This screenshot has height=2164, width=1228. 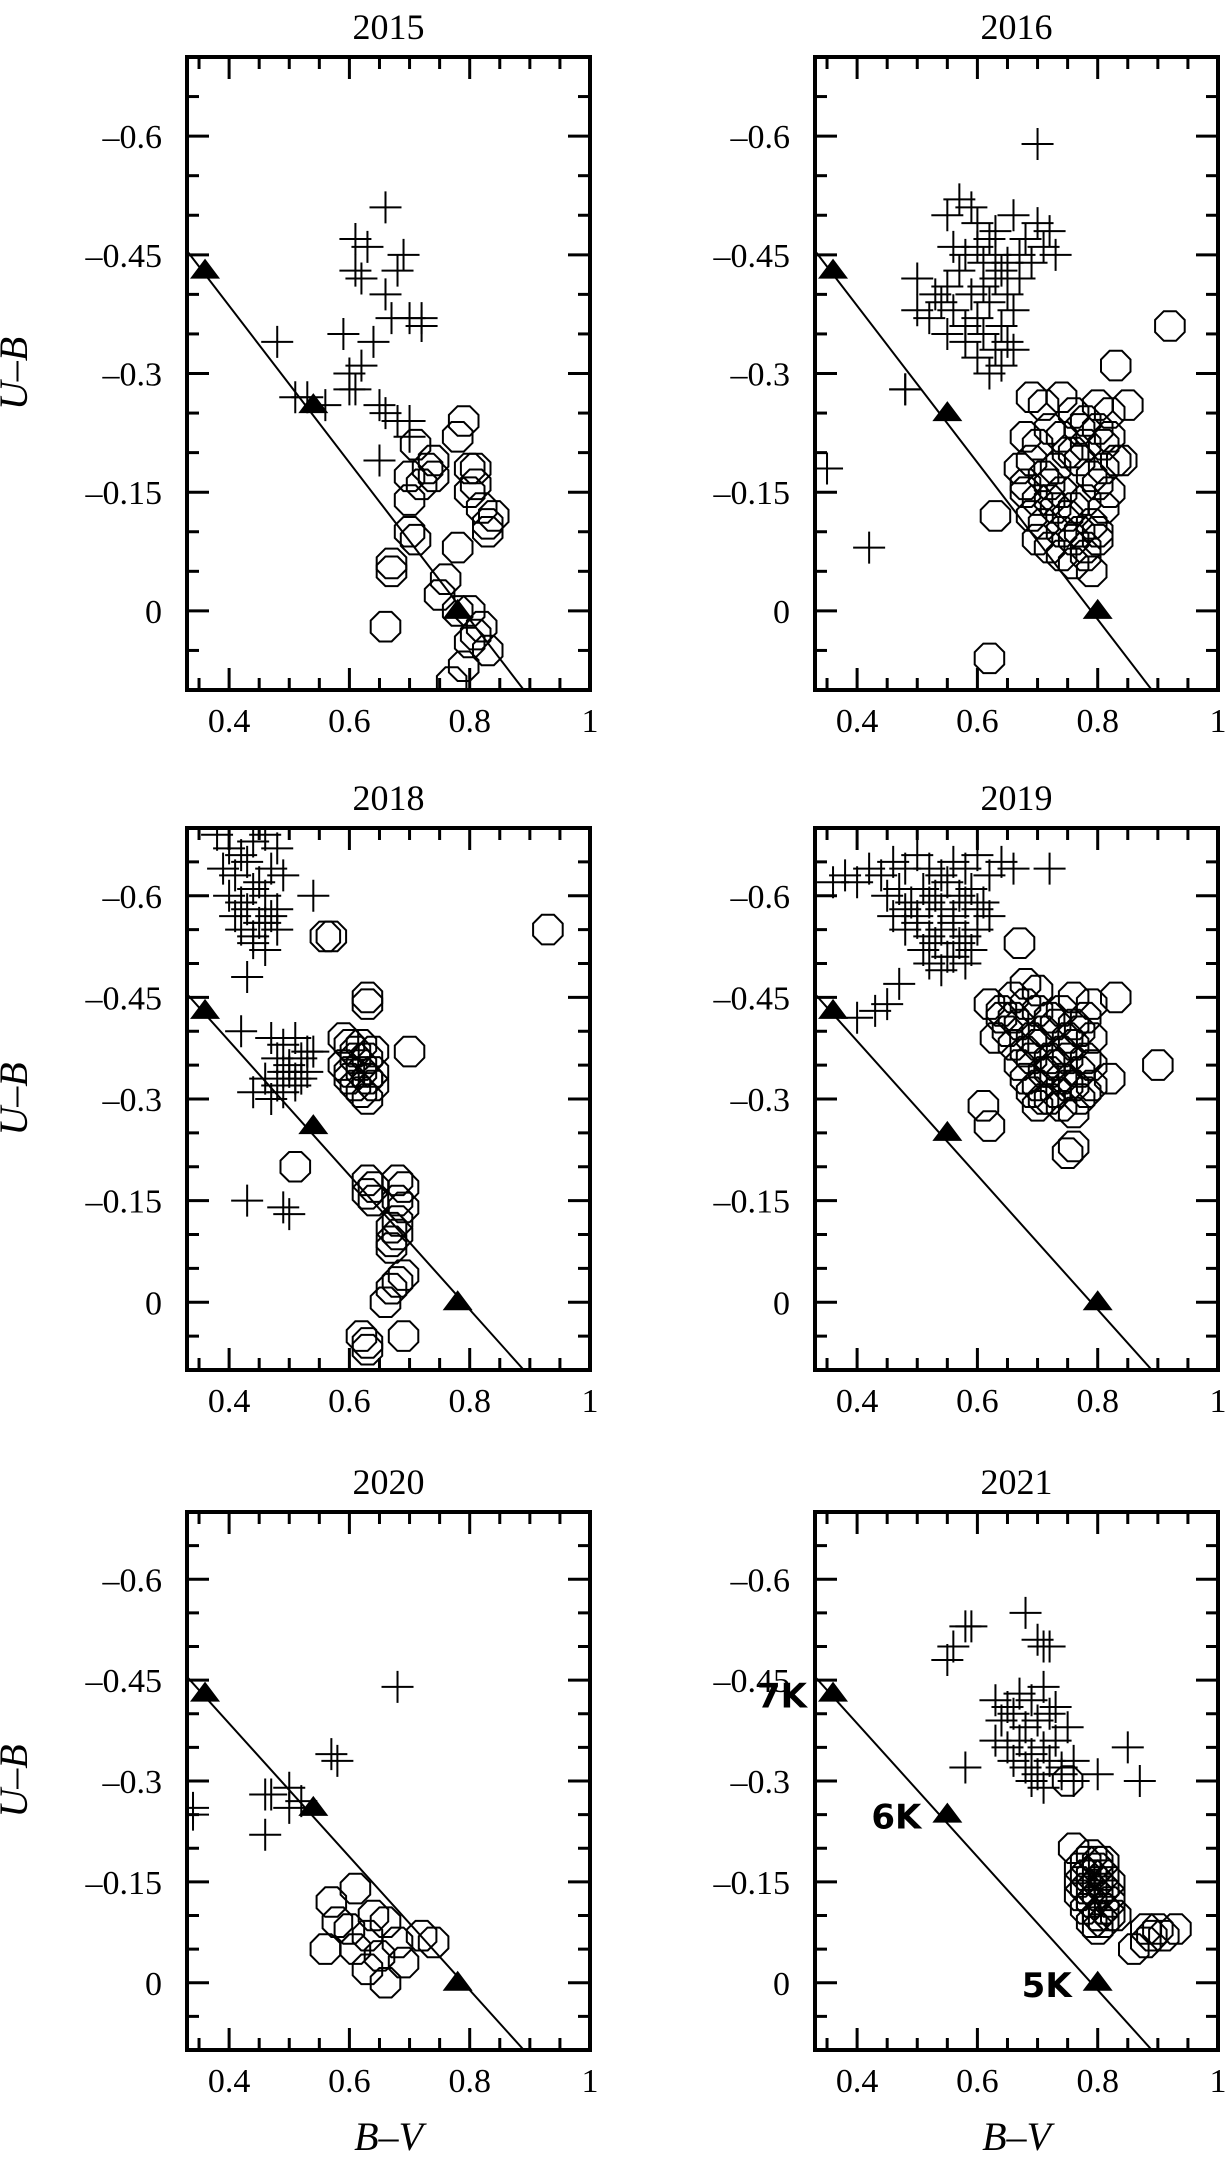 I want to click on chart-title: 2020, so click(x=389, y=1482).